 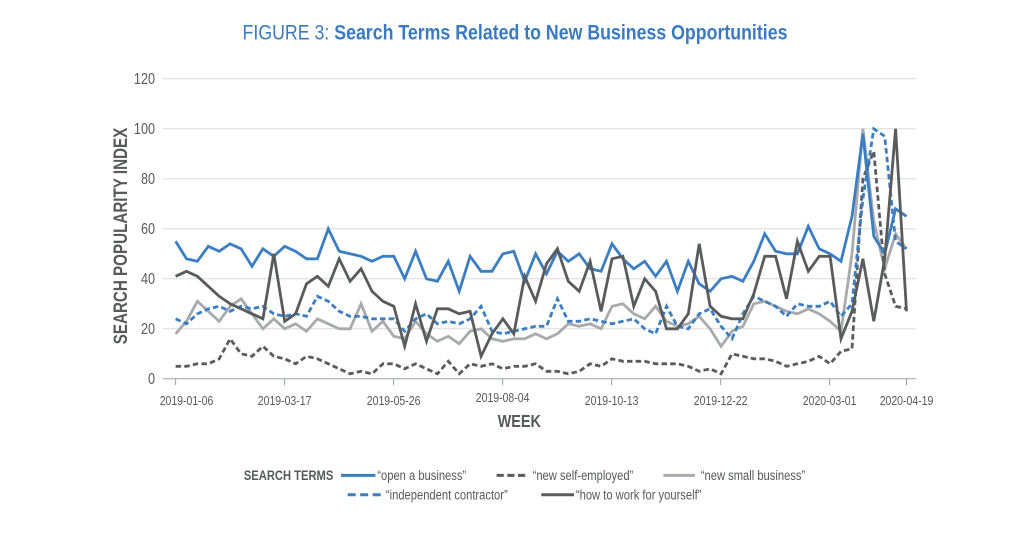 What do you see at coordinates (907, 401) in the screenshot?
I see `svg-text: 2020-04-19` at bounding box center [907, 401].